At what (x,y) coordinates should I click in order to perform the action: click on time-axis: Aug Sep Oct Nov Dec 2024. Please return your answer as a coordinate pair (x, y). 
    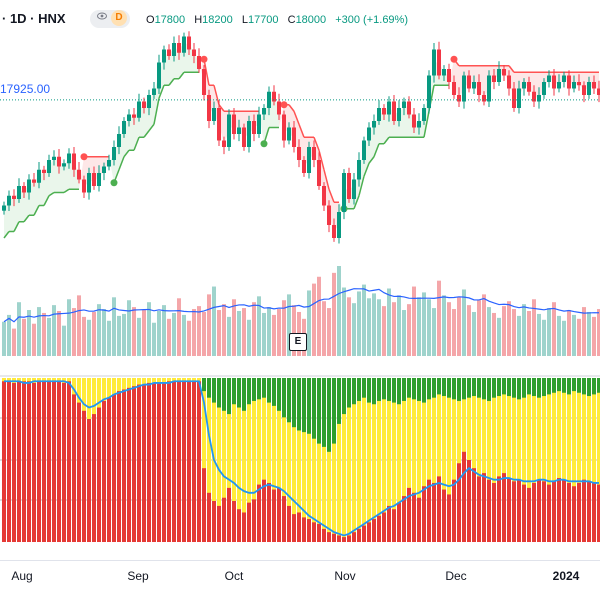
    Looking at the image, I should click on (300, 580).